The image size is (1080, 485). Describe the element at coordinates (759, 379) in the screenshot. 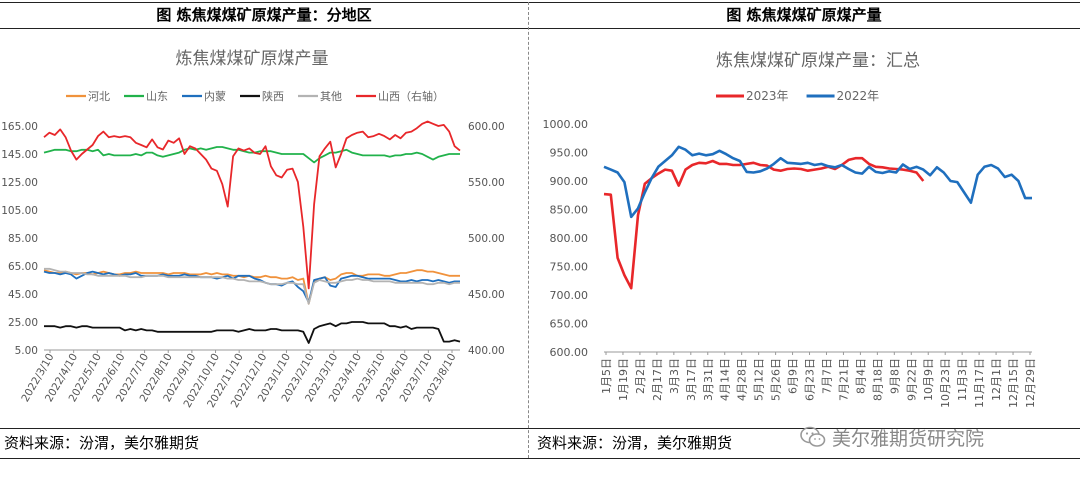

I see `x-tick-label: 5月12日` at that location.